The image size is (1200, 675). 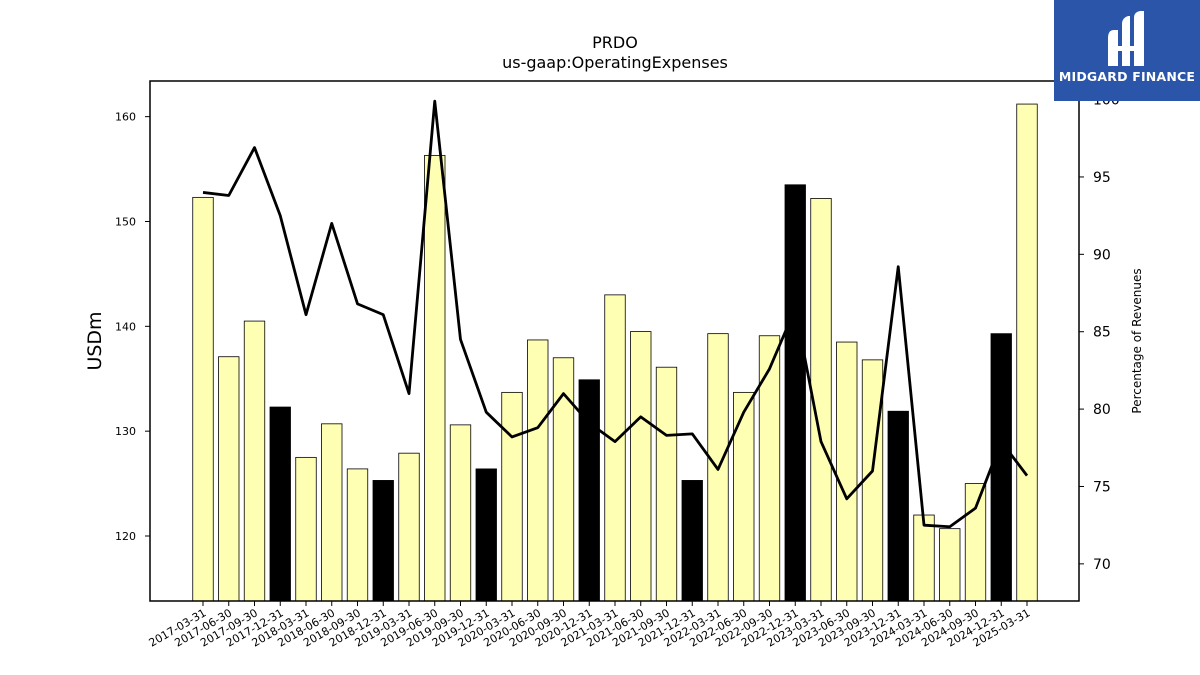 What do you see at coordinates (125, 117) in the screenshot?
I see `y-tick-label: 160` at bounding box center [125, 117].